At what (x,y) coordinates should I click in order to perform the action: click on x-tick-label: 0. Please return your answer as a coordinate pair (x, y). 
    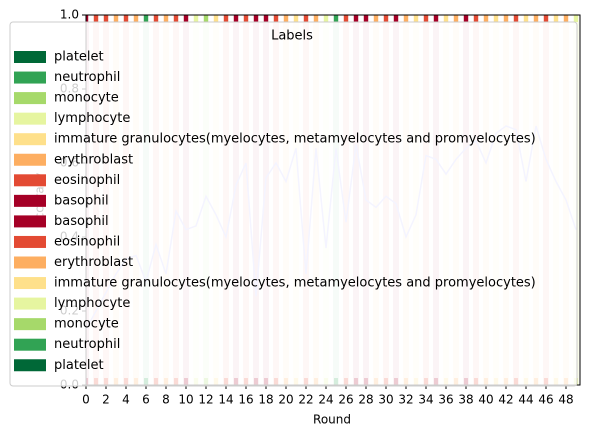
    Looking at the image, I should click on (86, 400).